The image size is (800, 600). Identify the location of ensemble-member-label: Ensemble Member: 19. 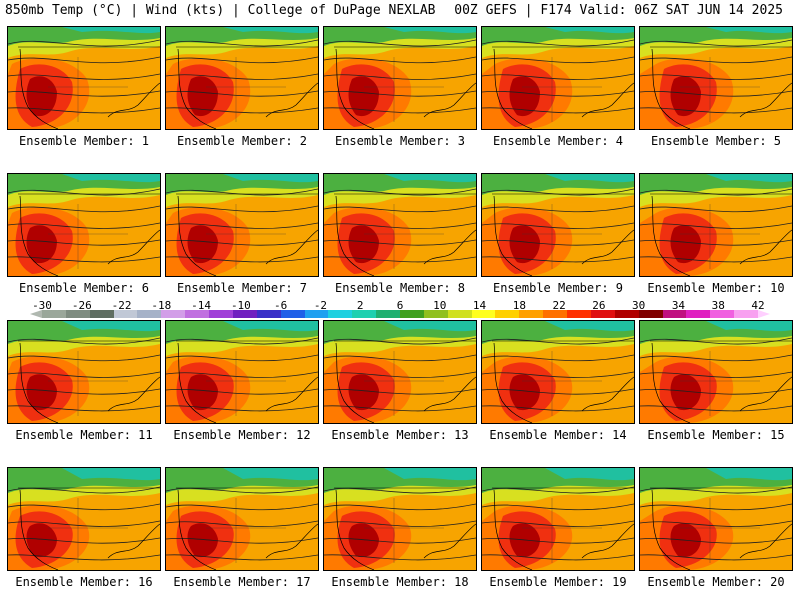
(558, 582).